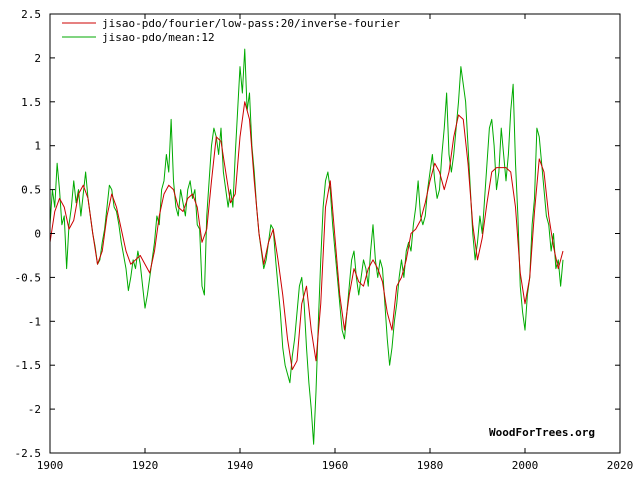 This screenshot has width=640, height=480. I want to click on y-tick-label: 2, so click(37, 58).